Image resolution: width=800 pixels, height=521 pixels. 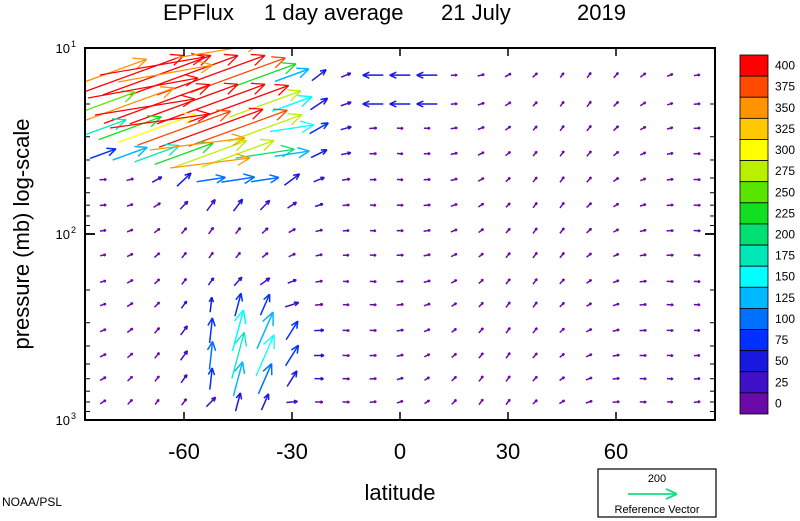 What do you see at coordinates (782, 382) in the screenshot?
I see `colorbar-label: 25` at bounding box center [782, 382].